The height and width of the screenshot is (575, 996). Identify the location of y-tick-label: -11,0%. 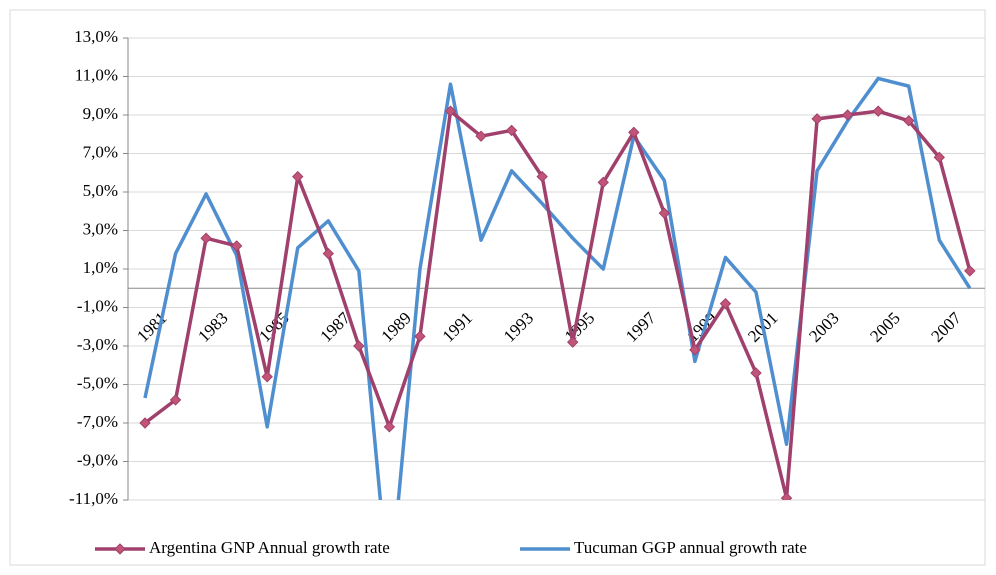
(93, 498).